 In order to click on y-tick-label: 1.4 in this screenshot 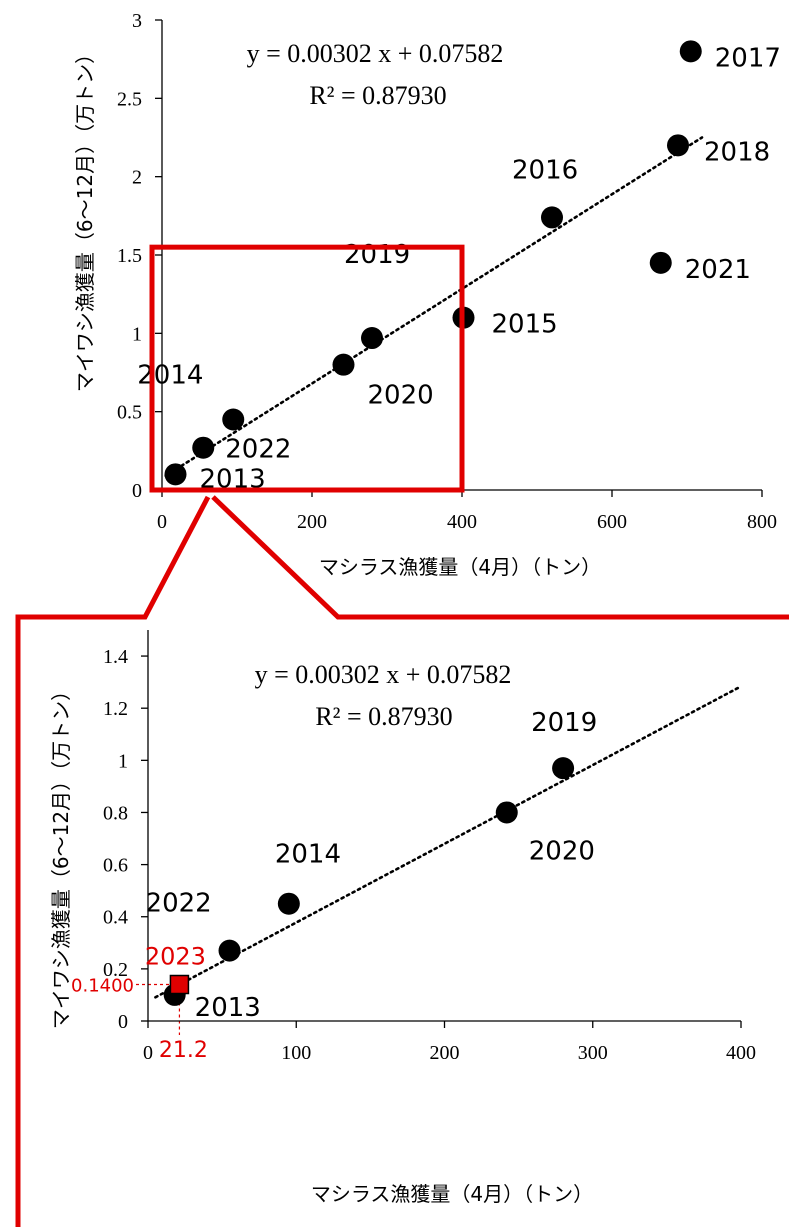, I will do `click(115, 657)`.